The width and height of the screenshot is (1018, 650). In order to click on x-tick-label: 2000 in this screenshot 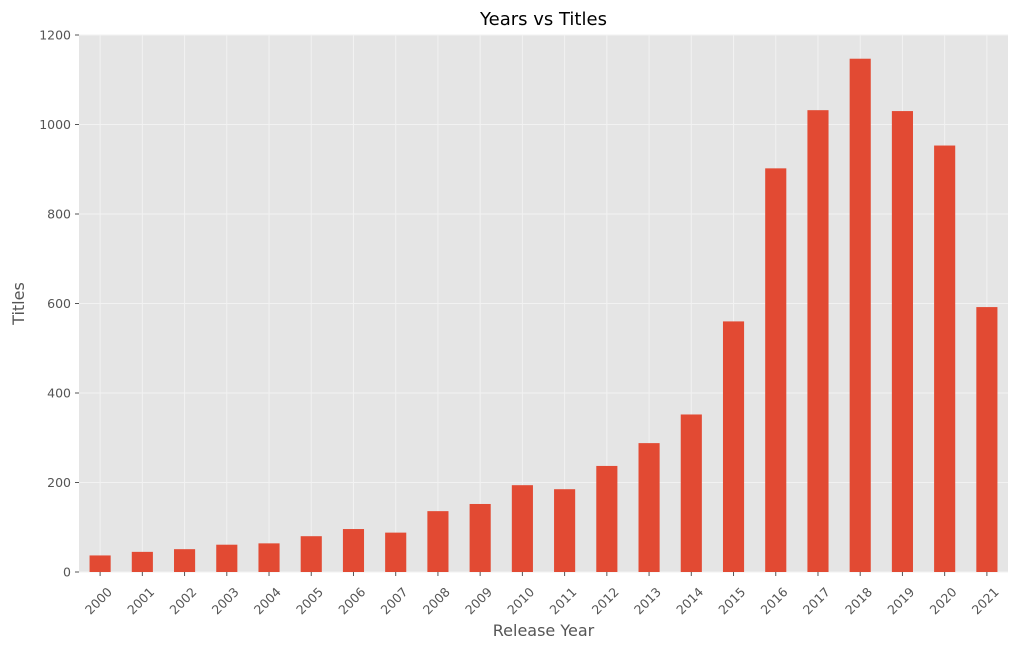, I will do `click(98, 600)`.